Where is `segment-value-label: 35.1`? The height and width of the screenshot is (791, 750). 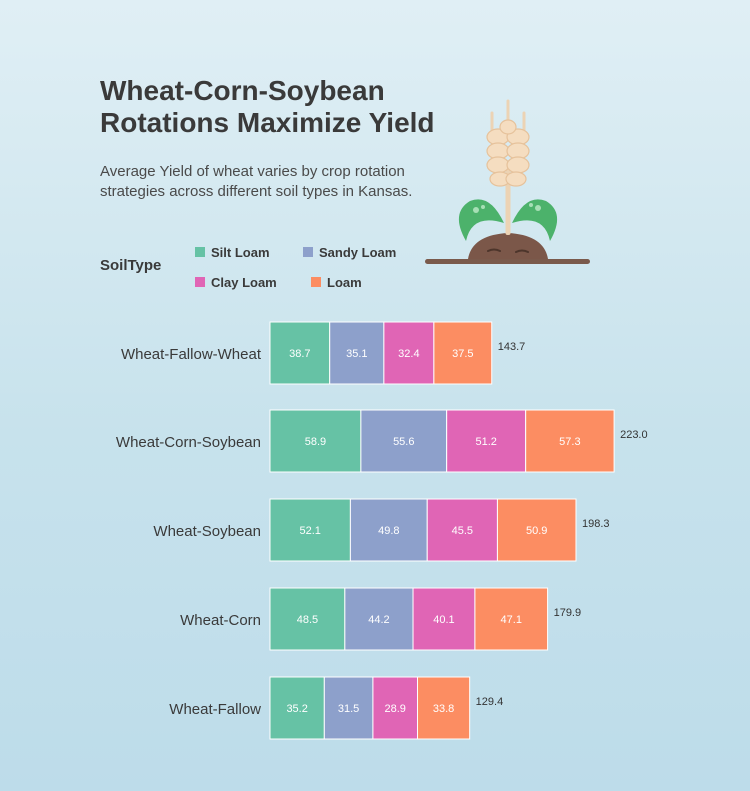
segment-value-label: 35.1 is located at coordinates (356, 354).